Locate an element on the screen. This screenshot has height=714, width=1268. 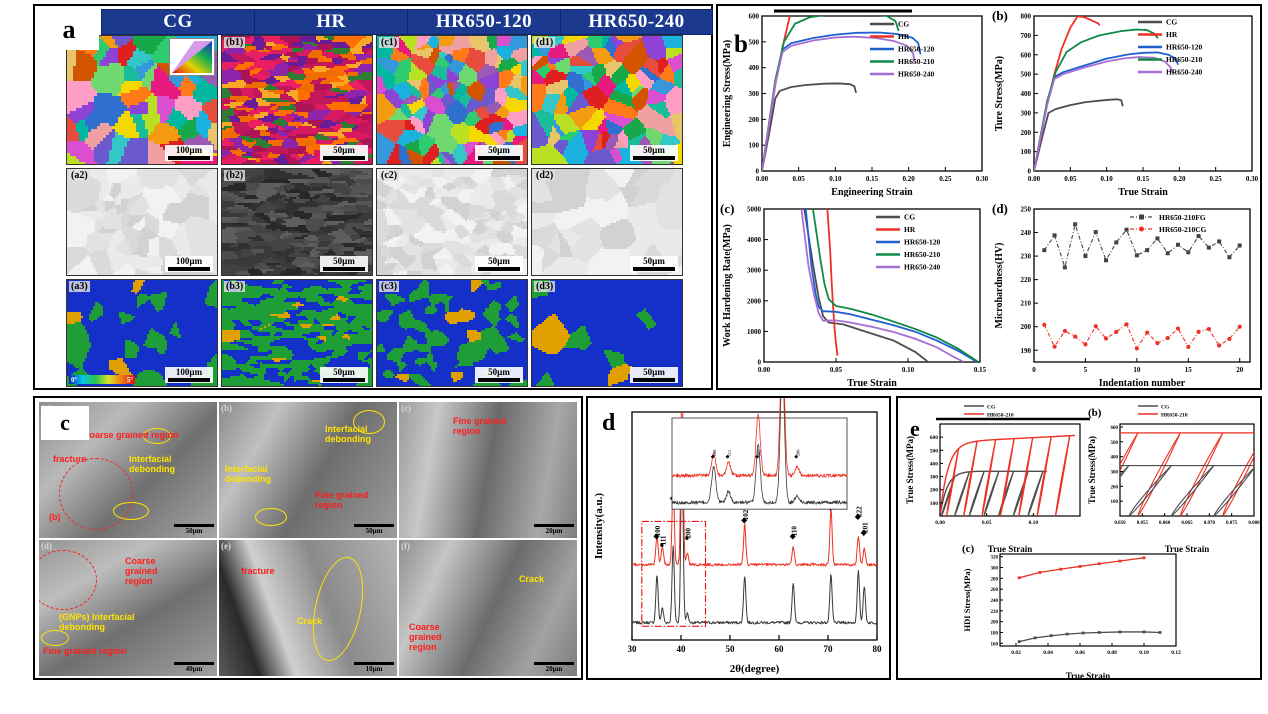
micrograph-c1: (c1) 50µm is located at coordinates (452, 100).